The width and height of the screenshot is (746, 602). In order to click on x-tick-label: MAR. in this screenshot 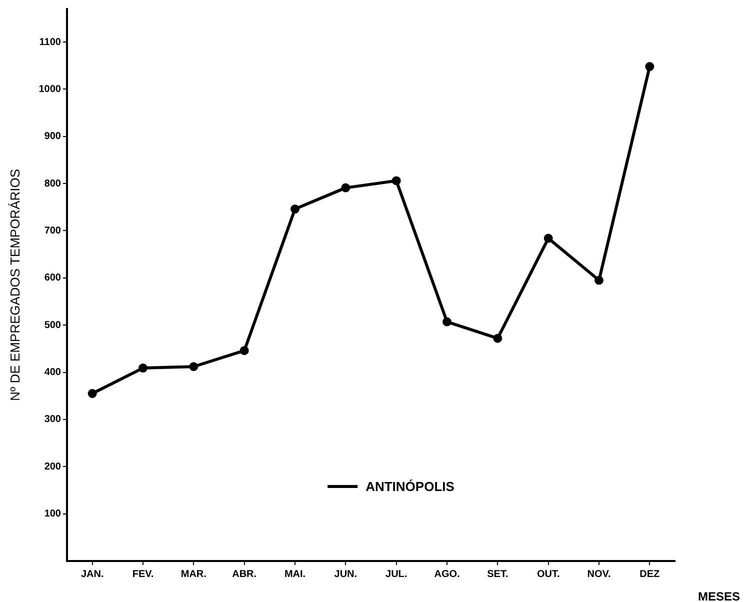, I will do `click(193, 574)`.